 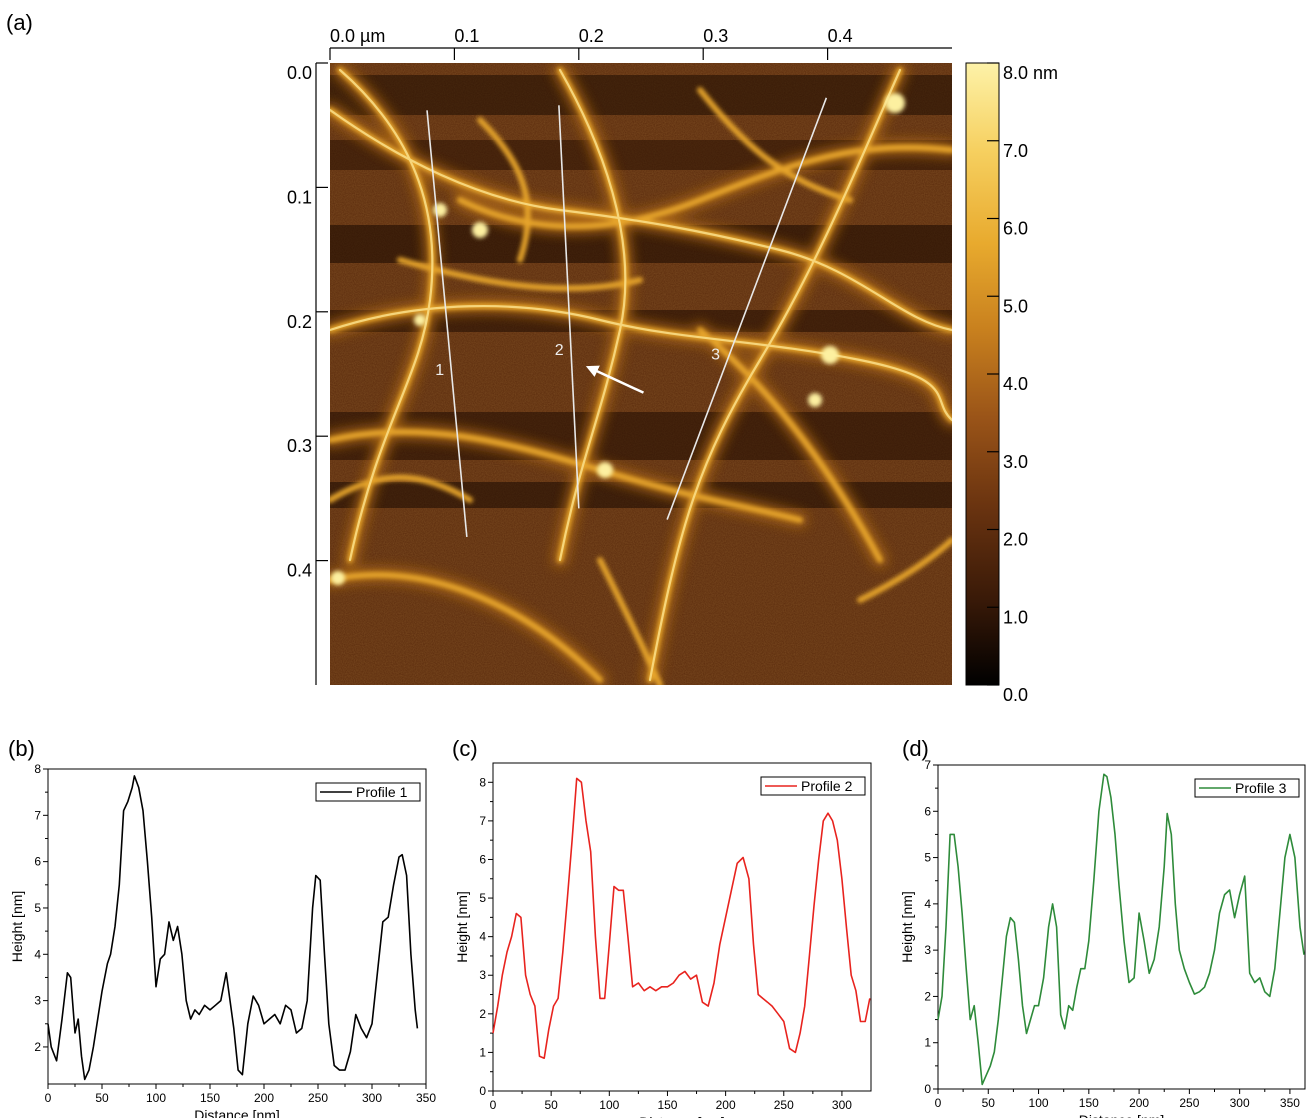 I want to click on legend-label: Profile 1, so click(x=382, y=792).